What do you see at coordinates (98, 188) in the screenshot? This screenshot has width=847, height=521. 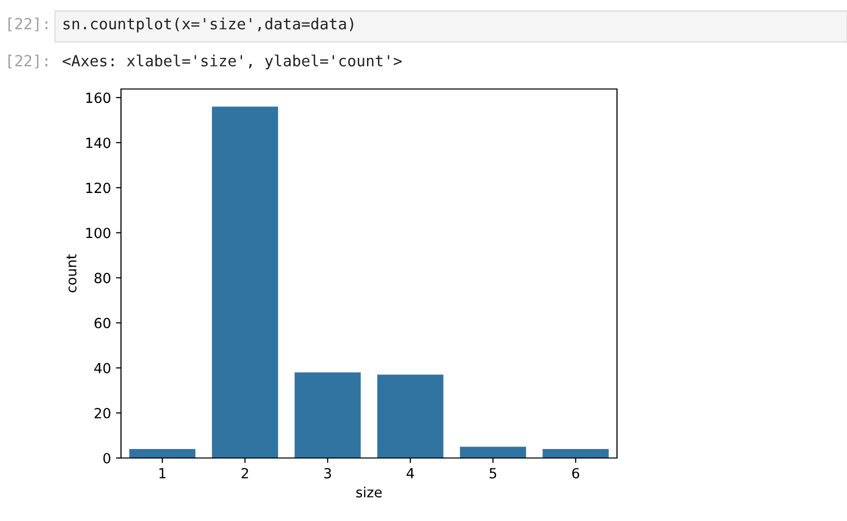 I see `y-tick-label: 120` at bounding box center [98, 188].